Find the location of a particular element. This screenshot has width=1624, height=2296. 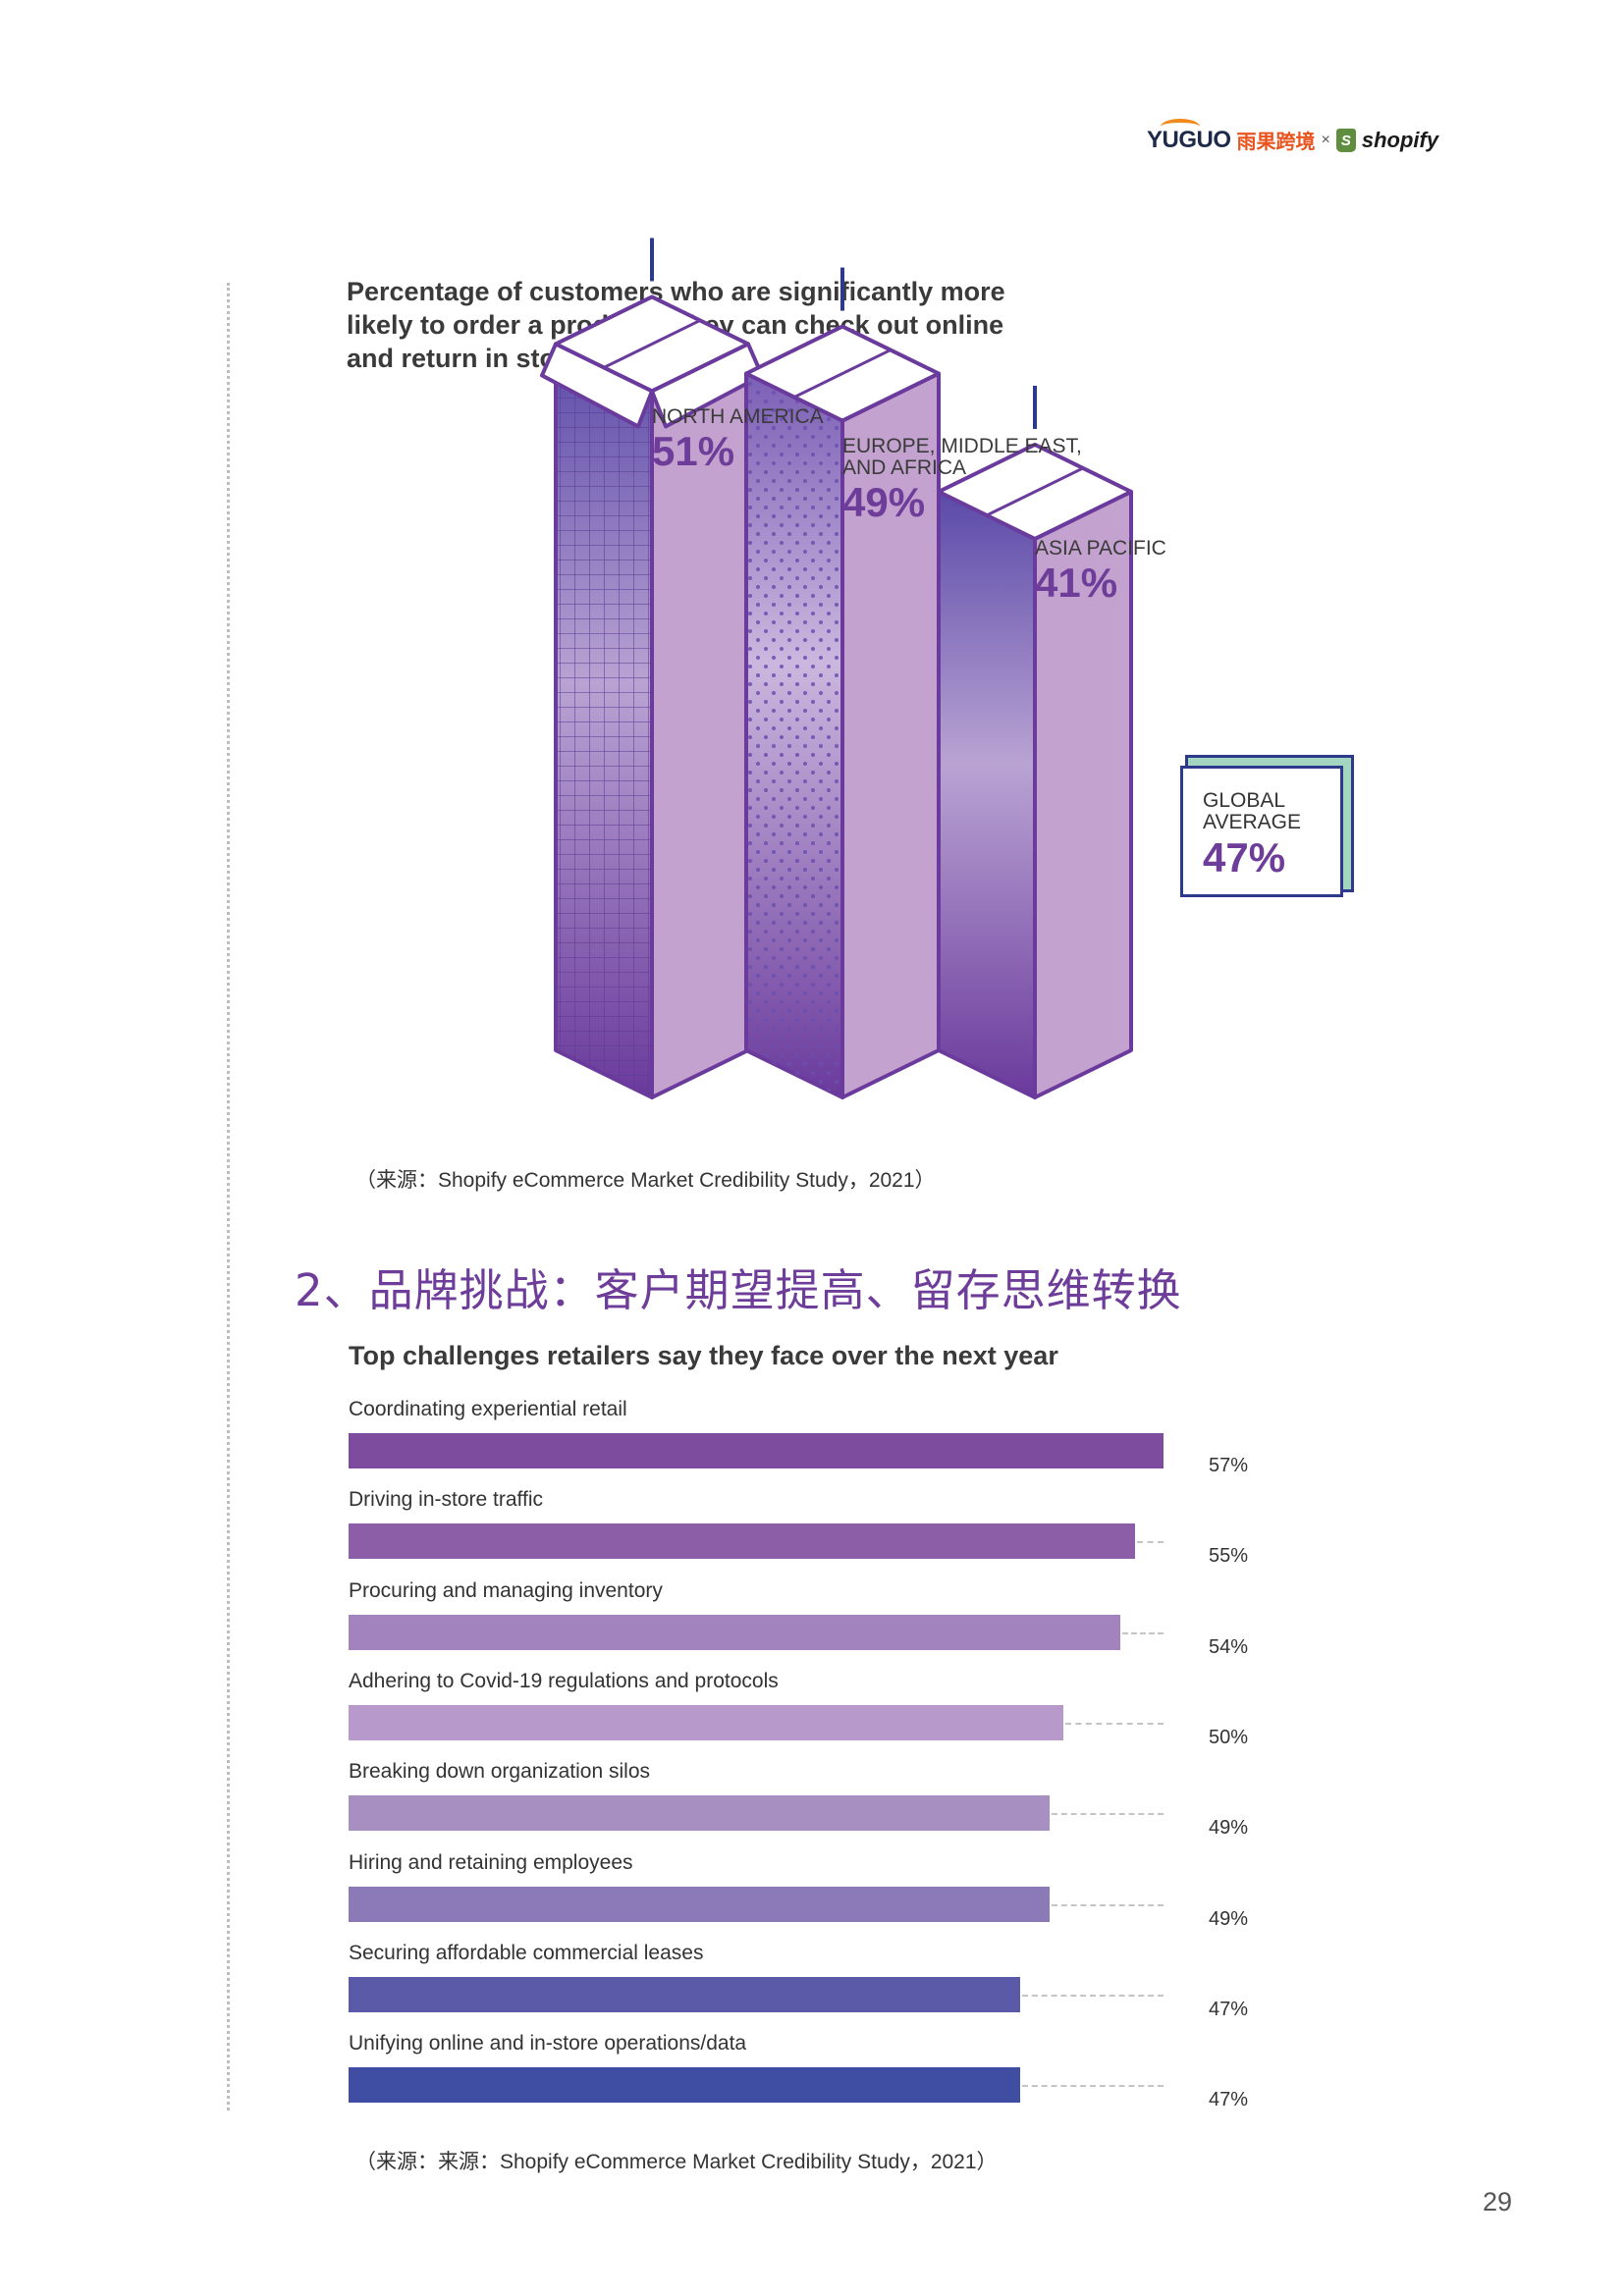

challenge-bar-row: Procuring and managing inventory 54% is located at coordinates (810, 1624).